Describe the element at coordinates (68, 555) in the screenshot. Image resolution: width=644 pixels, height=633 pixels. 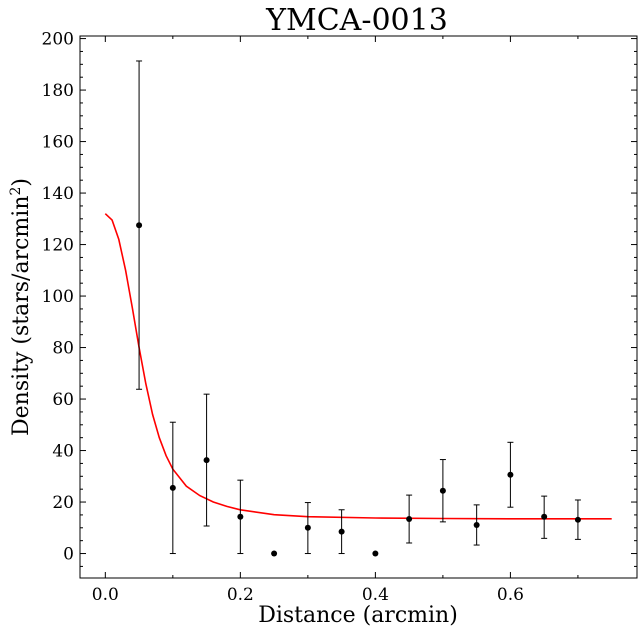
I see `y-tick-label: 0` at that location.